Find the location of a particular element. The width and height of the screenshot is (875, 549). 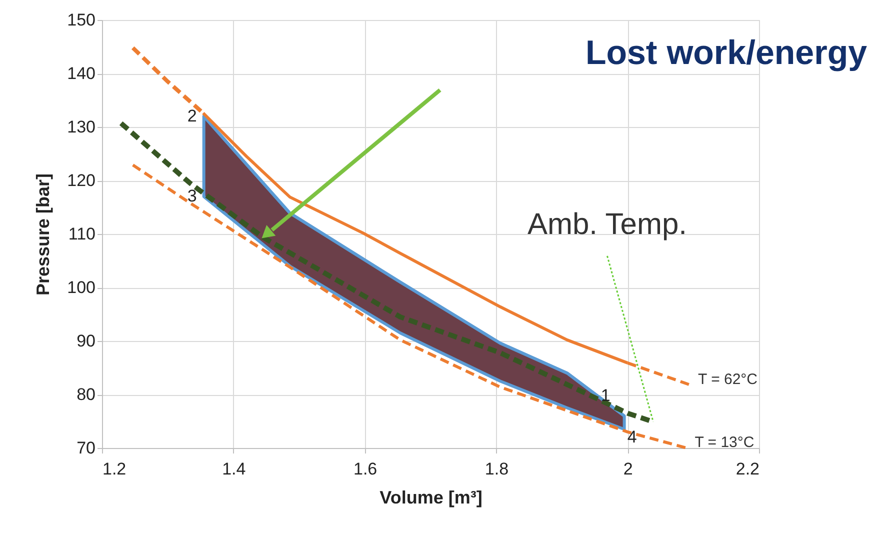

annotation: 3 is located at coordinates (192, 196).